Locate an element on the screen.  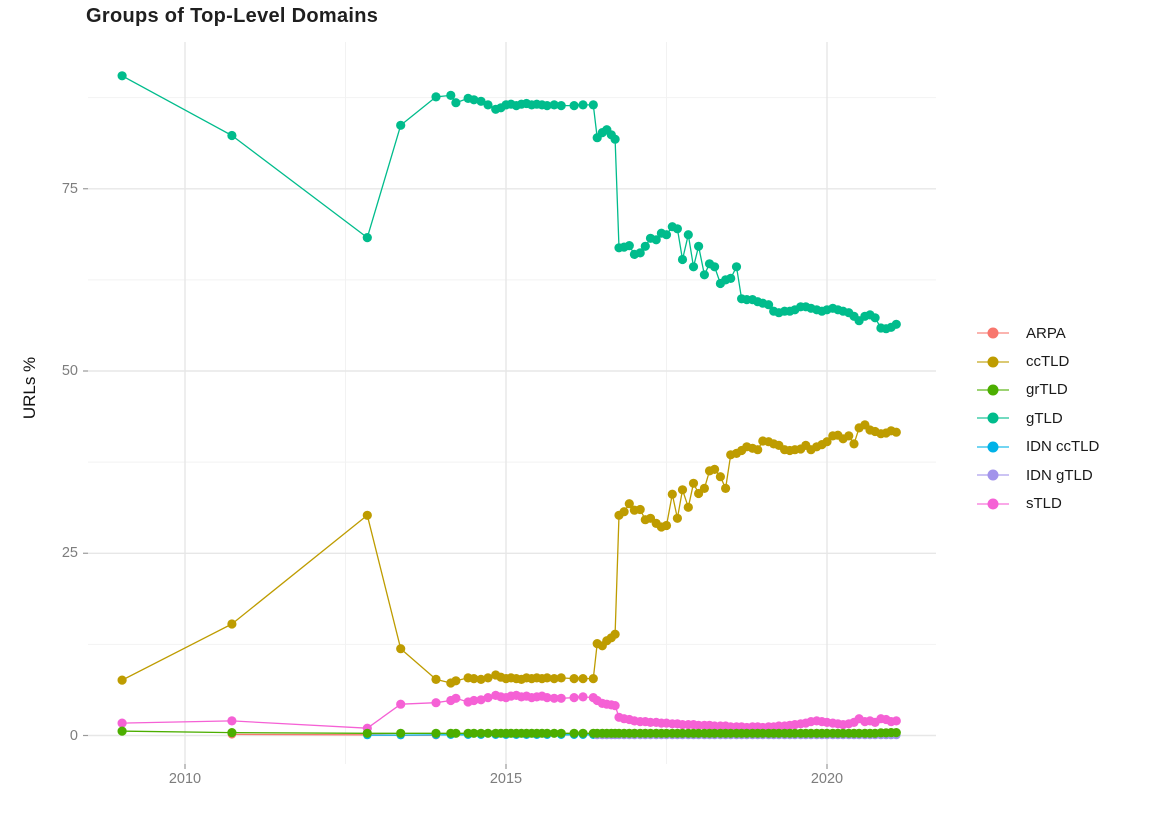
y-tick-label: 0 is located at coordinates (73, 735).